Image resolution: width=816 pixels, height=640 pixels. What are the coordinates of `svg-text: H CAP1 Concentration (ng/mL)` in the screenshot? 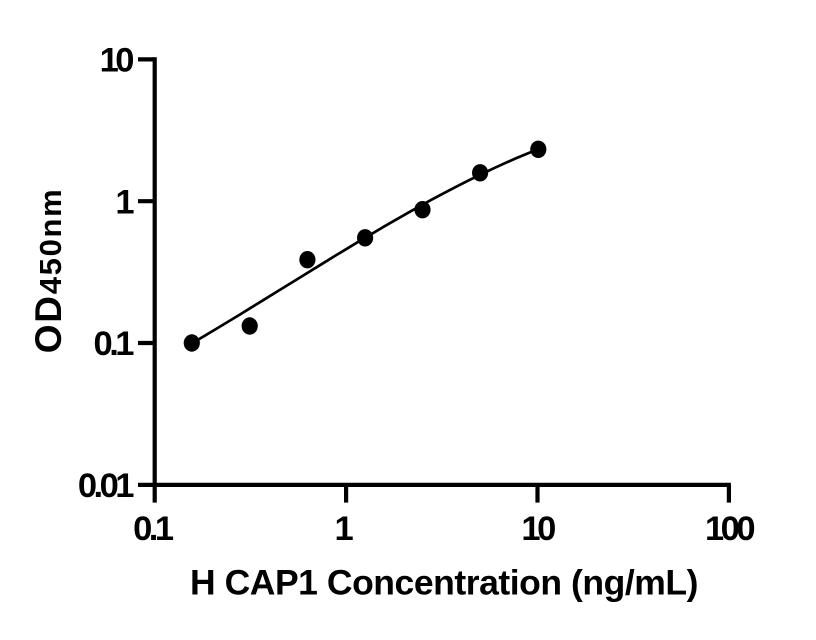 It's located at (444, 583).